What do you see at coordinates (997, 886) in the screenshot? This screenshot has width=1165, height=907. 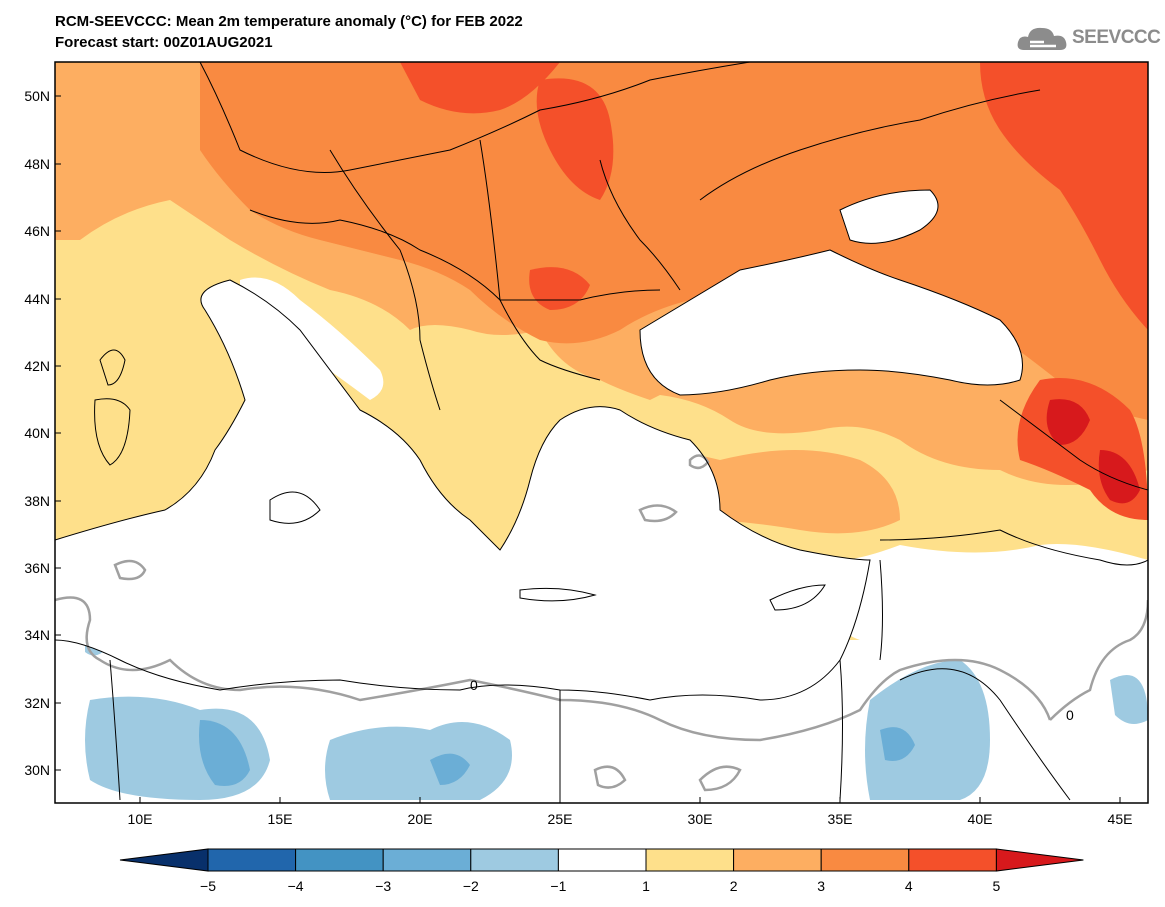 I see `colorbar-label: 5` at bounding box center [997, 886].